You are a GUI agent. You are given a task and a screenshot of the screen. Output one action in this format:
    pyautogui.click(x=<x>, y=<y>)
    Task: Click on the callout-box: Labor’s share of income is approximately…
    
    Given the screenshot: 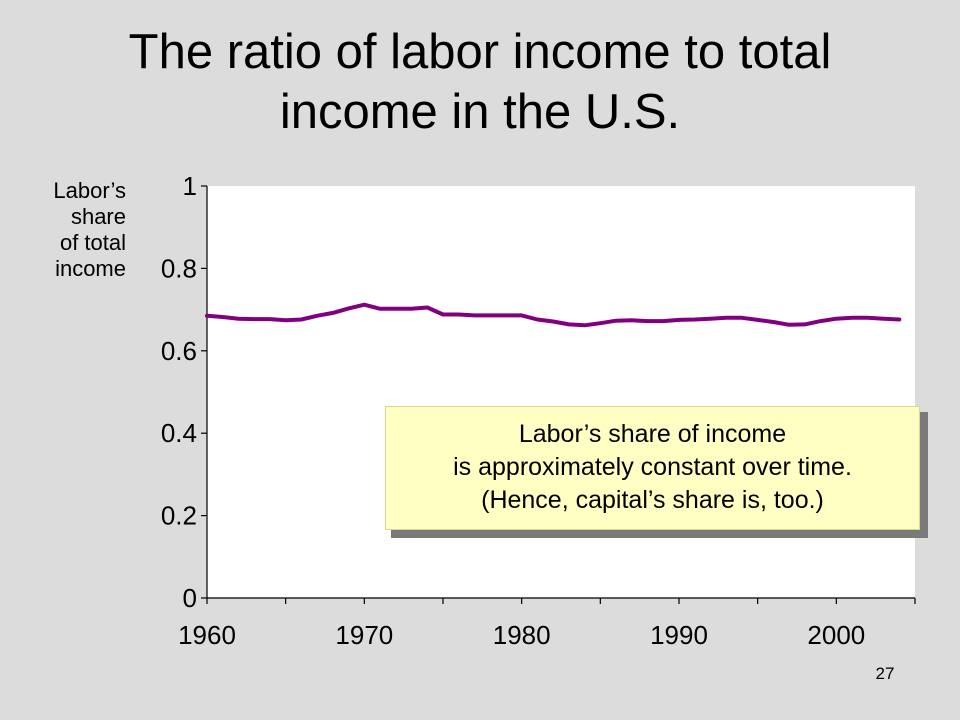 What is the action you would take?
    pyautogui.click(x=652, y=468)
    